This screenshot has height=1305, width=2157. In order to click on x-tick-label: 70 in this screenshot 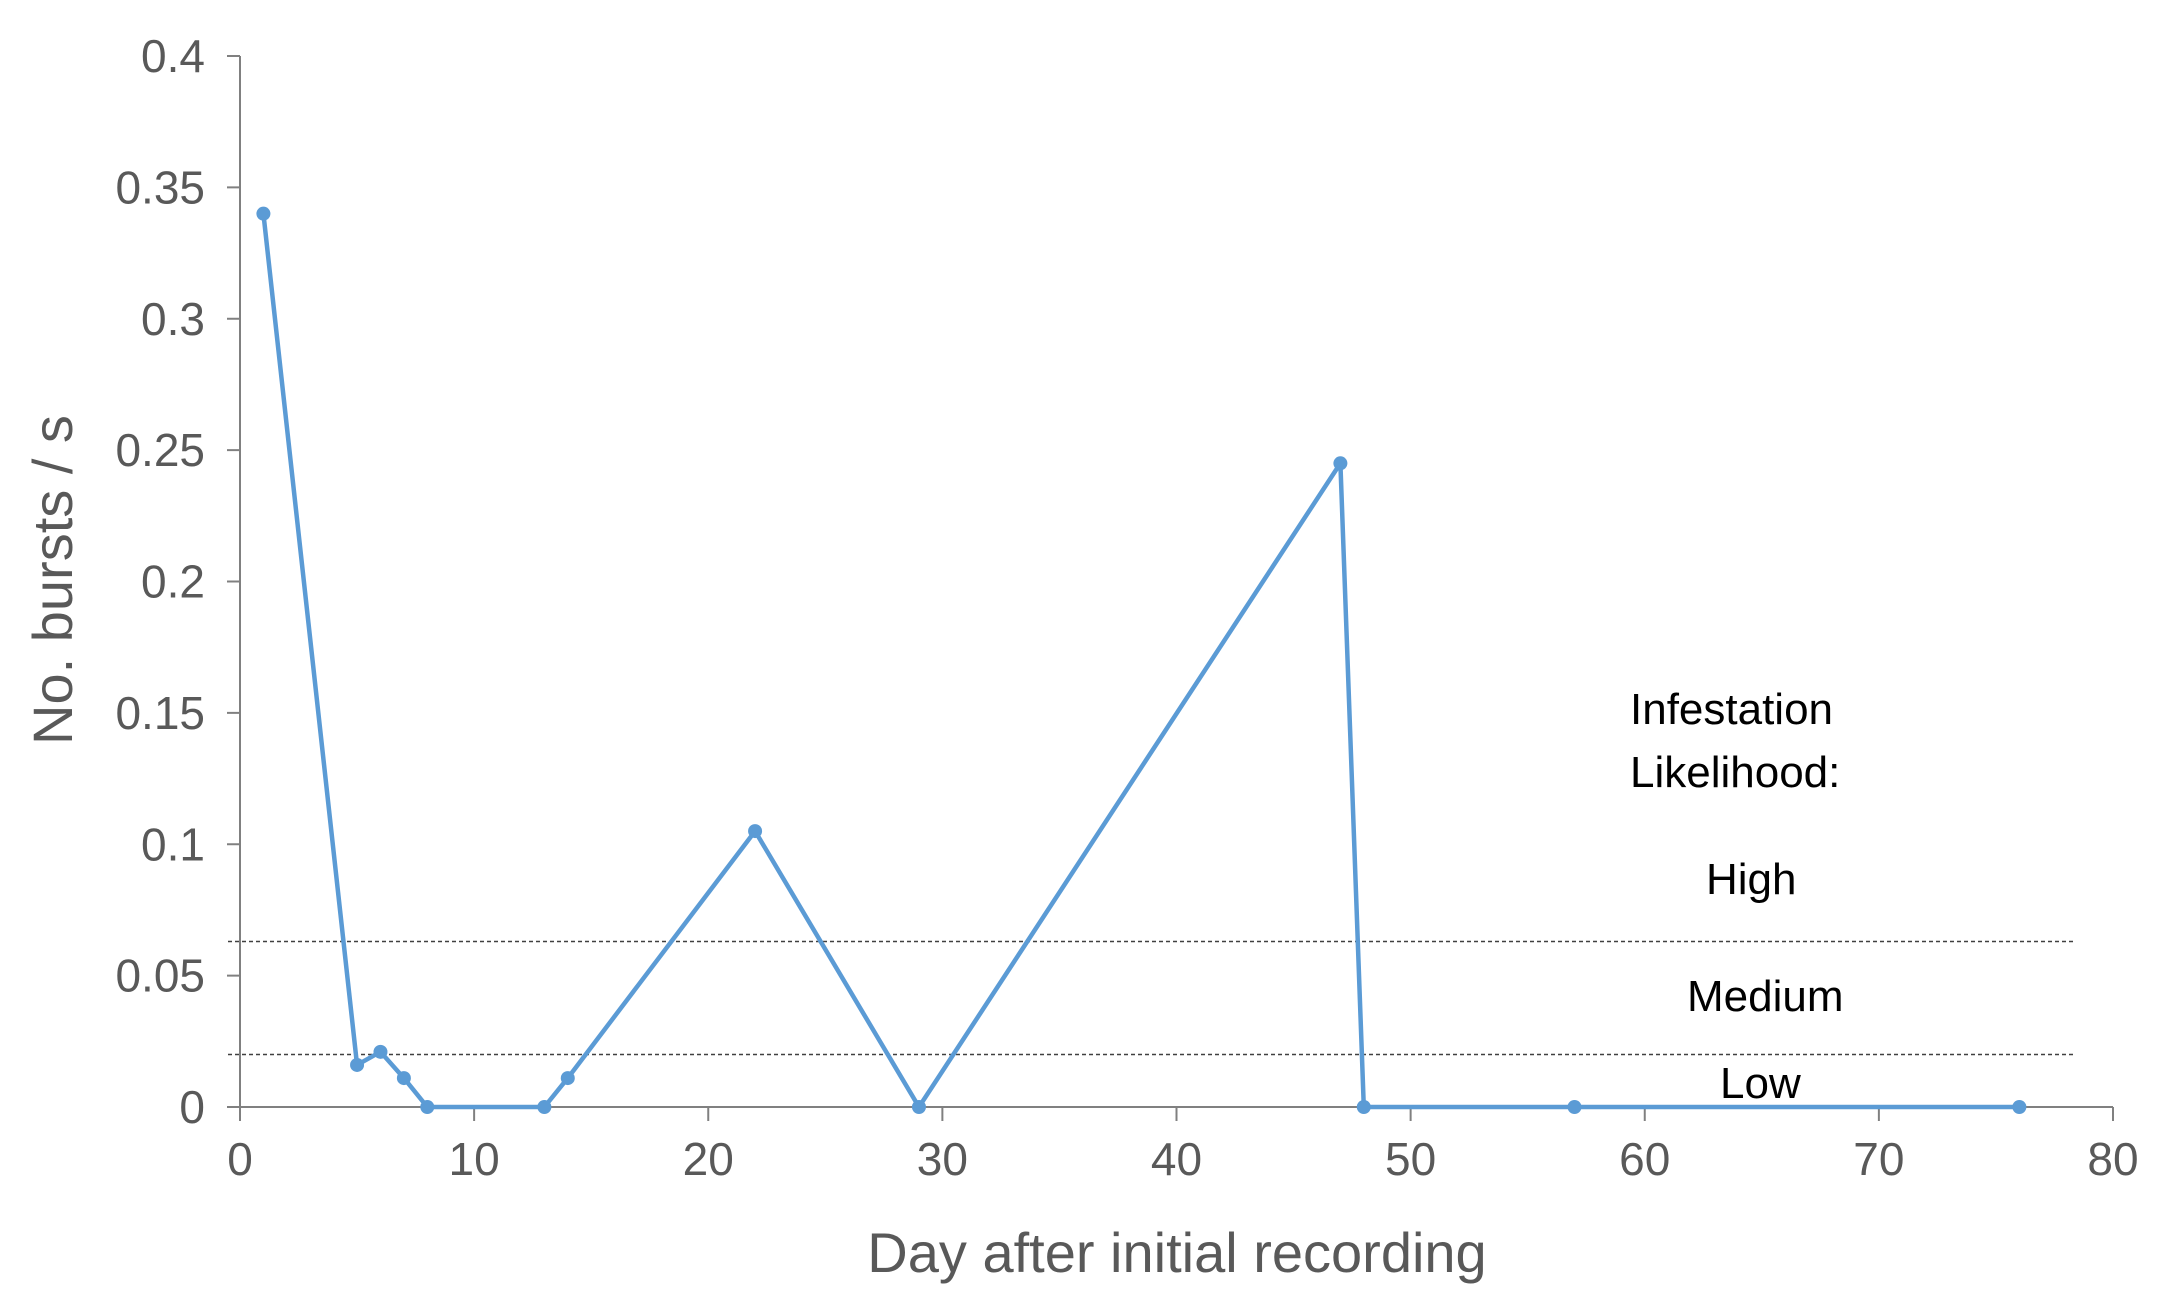, I will do `click(1878, 1159)`.